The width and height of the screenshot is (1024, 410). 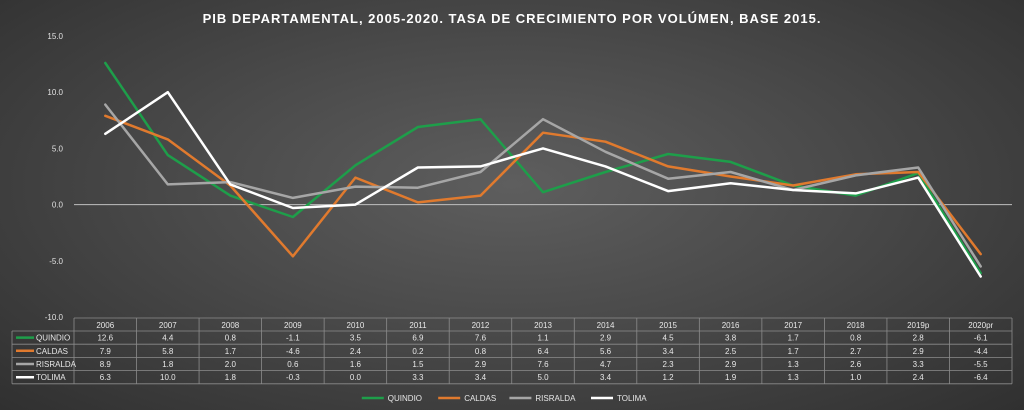 I want to click on x-tick-label: 2012, so click(x=481, y=325).